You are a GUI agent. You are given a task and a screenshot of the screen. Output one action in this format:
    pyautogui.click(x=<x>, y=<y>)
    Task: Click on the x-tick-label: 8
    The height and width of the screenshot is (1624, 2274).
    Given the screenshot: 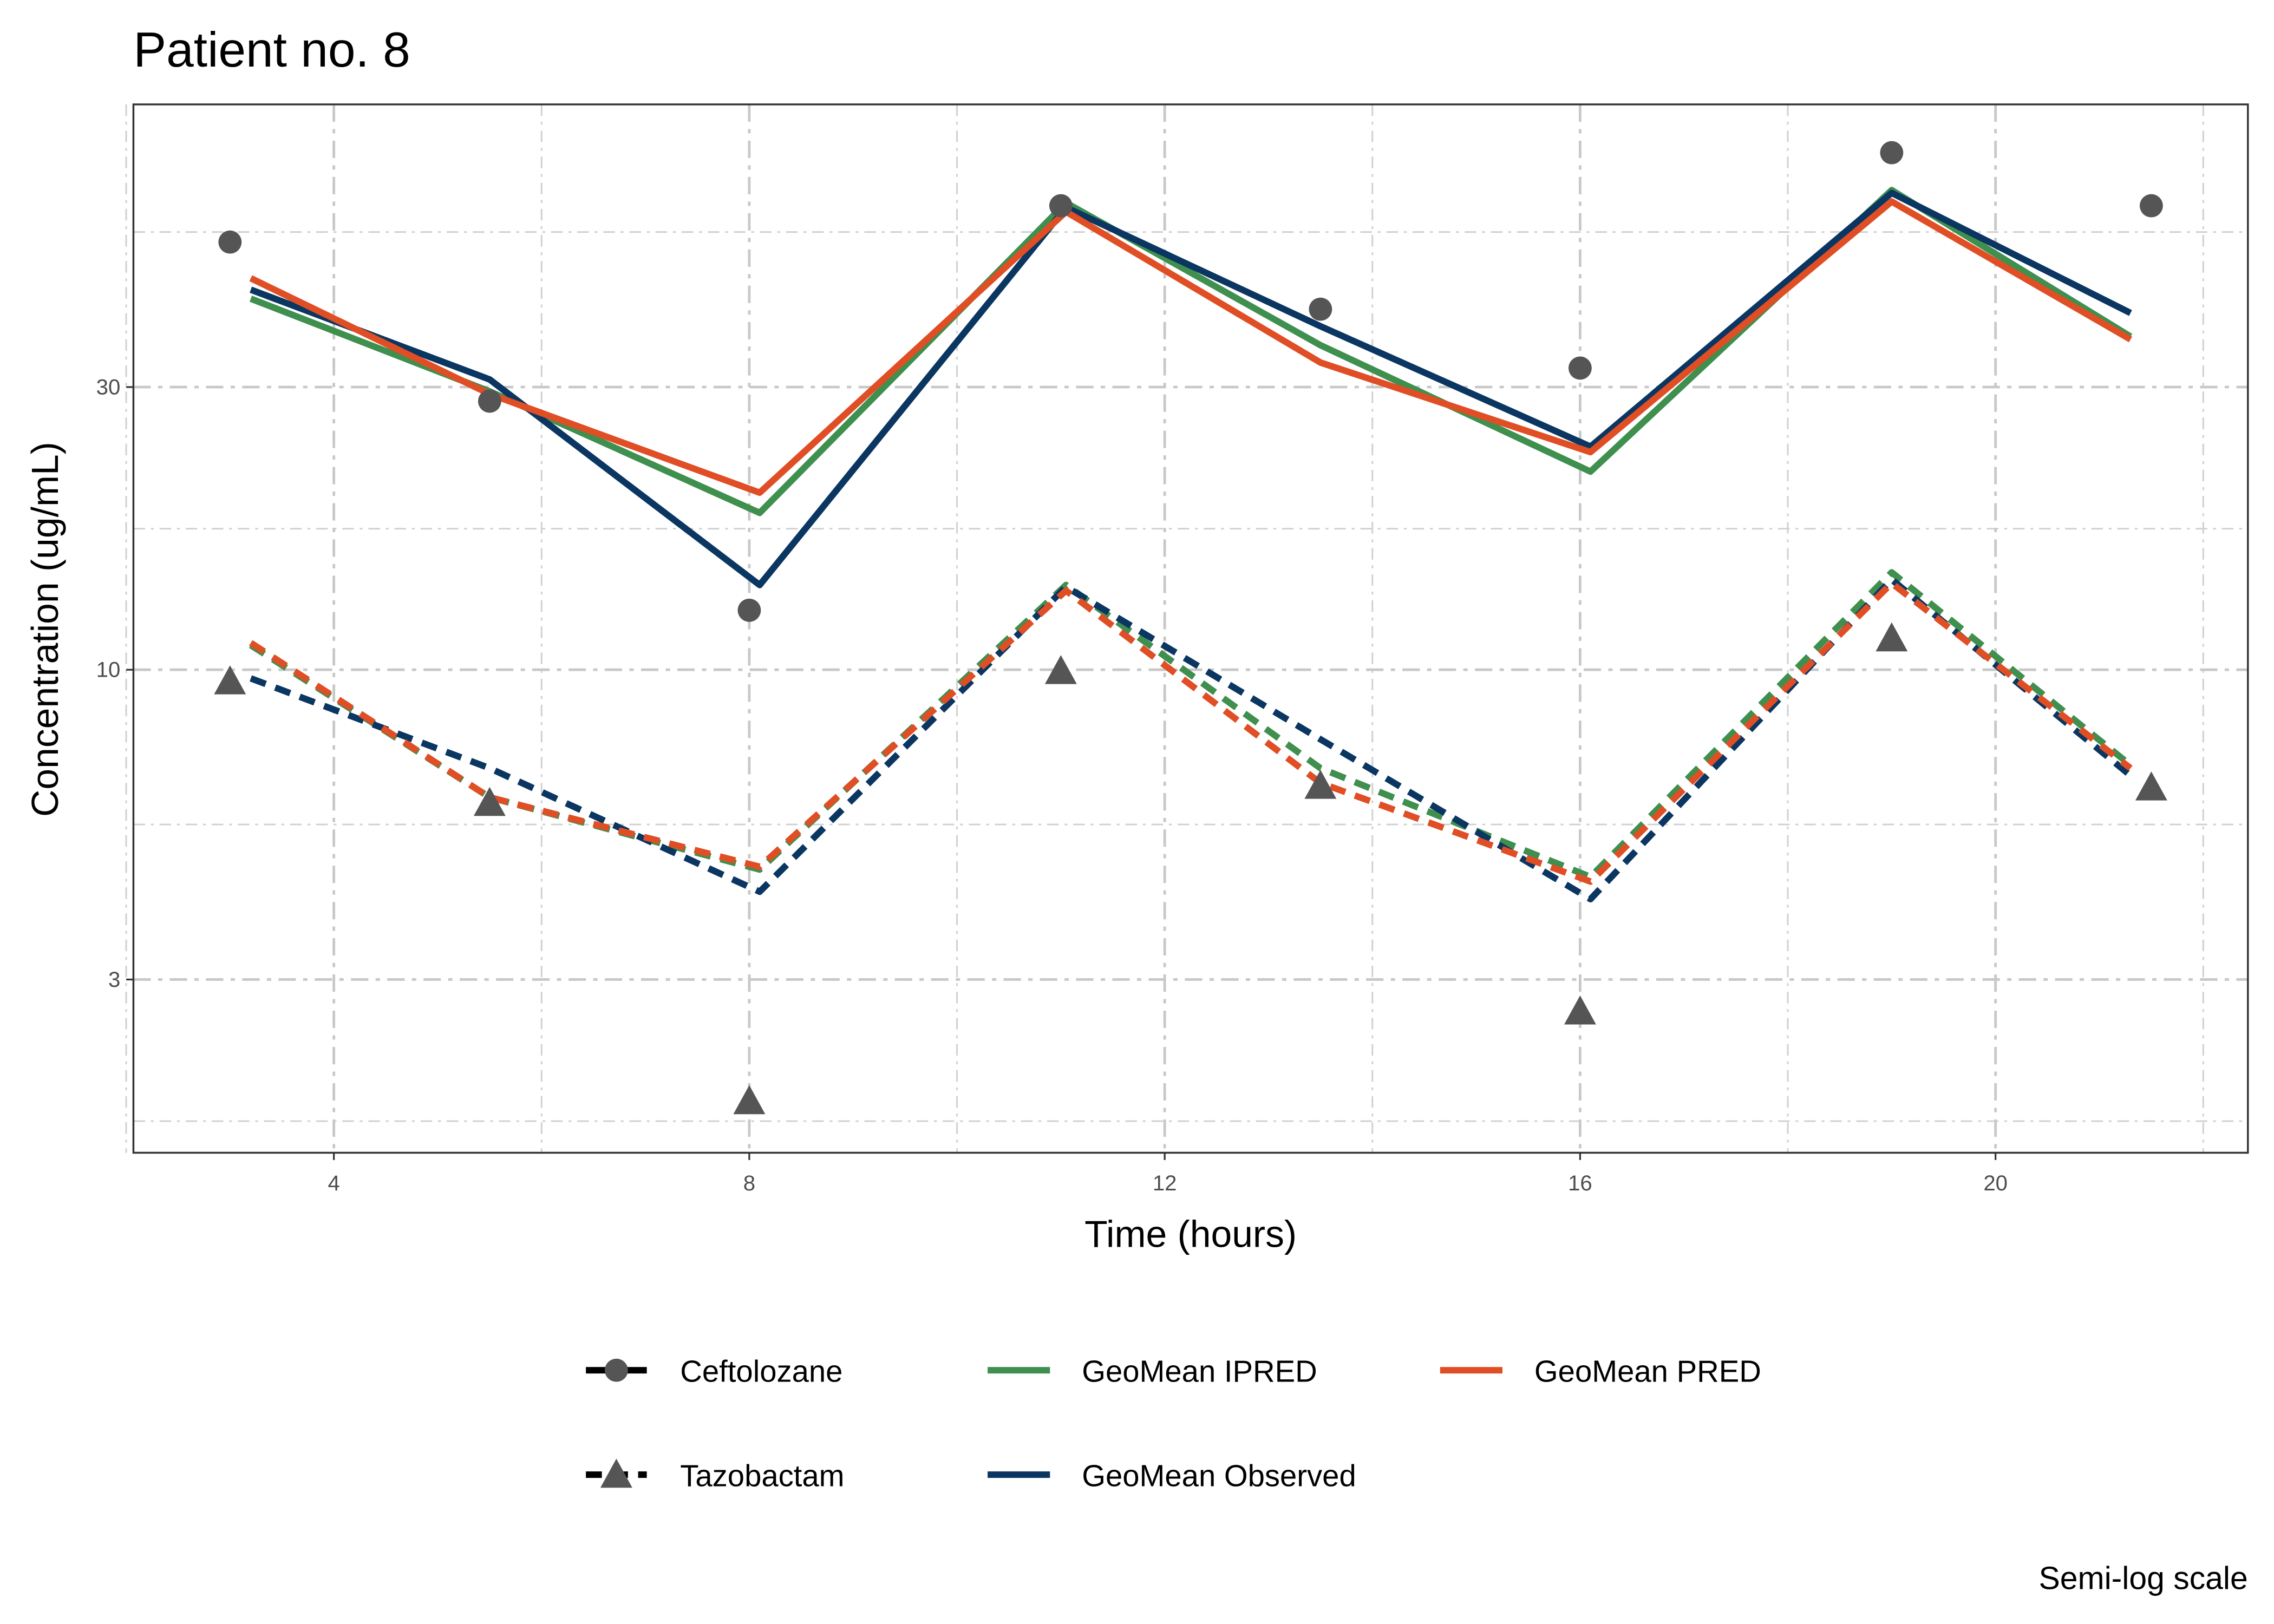 What is the action you would take?
    pyautogui.click(x=749, y=1183)
    